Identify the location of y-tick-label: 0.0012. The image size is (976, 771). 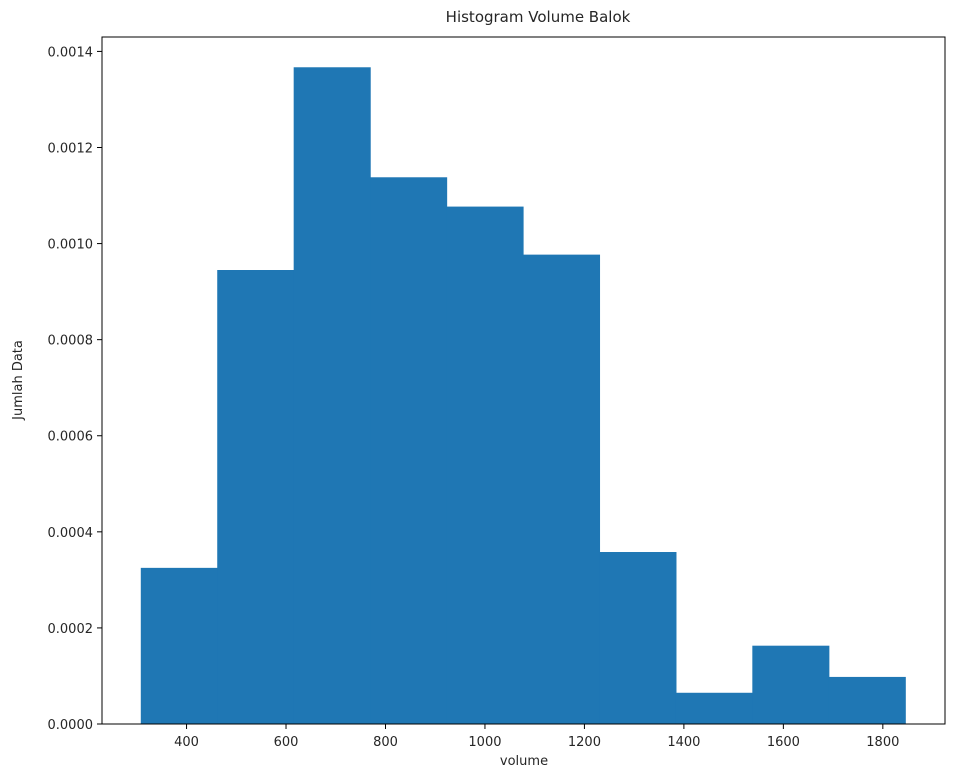
(71, 148).